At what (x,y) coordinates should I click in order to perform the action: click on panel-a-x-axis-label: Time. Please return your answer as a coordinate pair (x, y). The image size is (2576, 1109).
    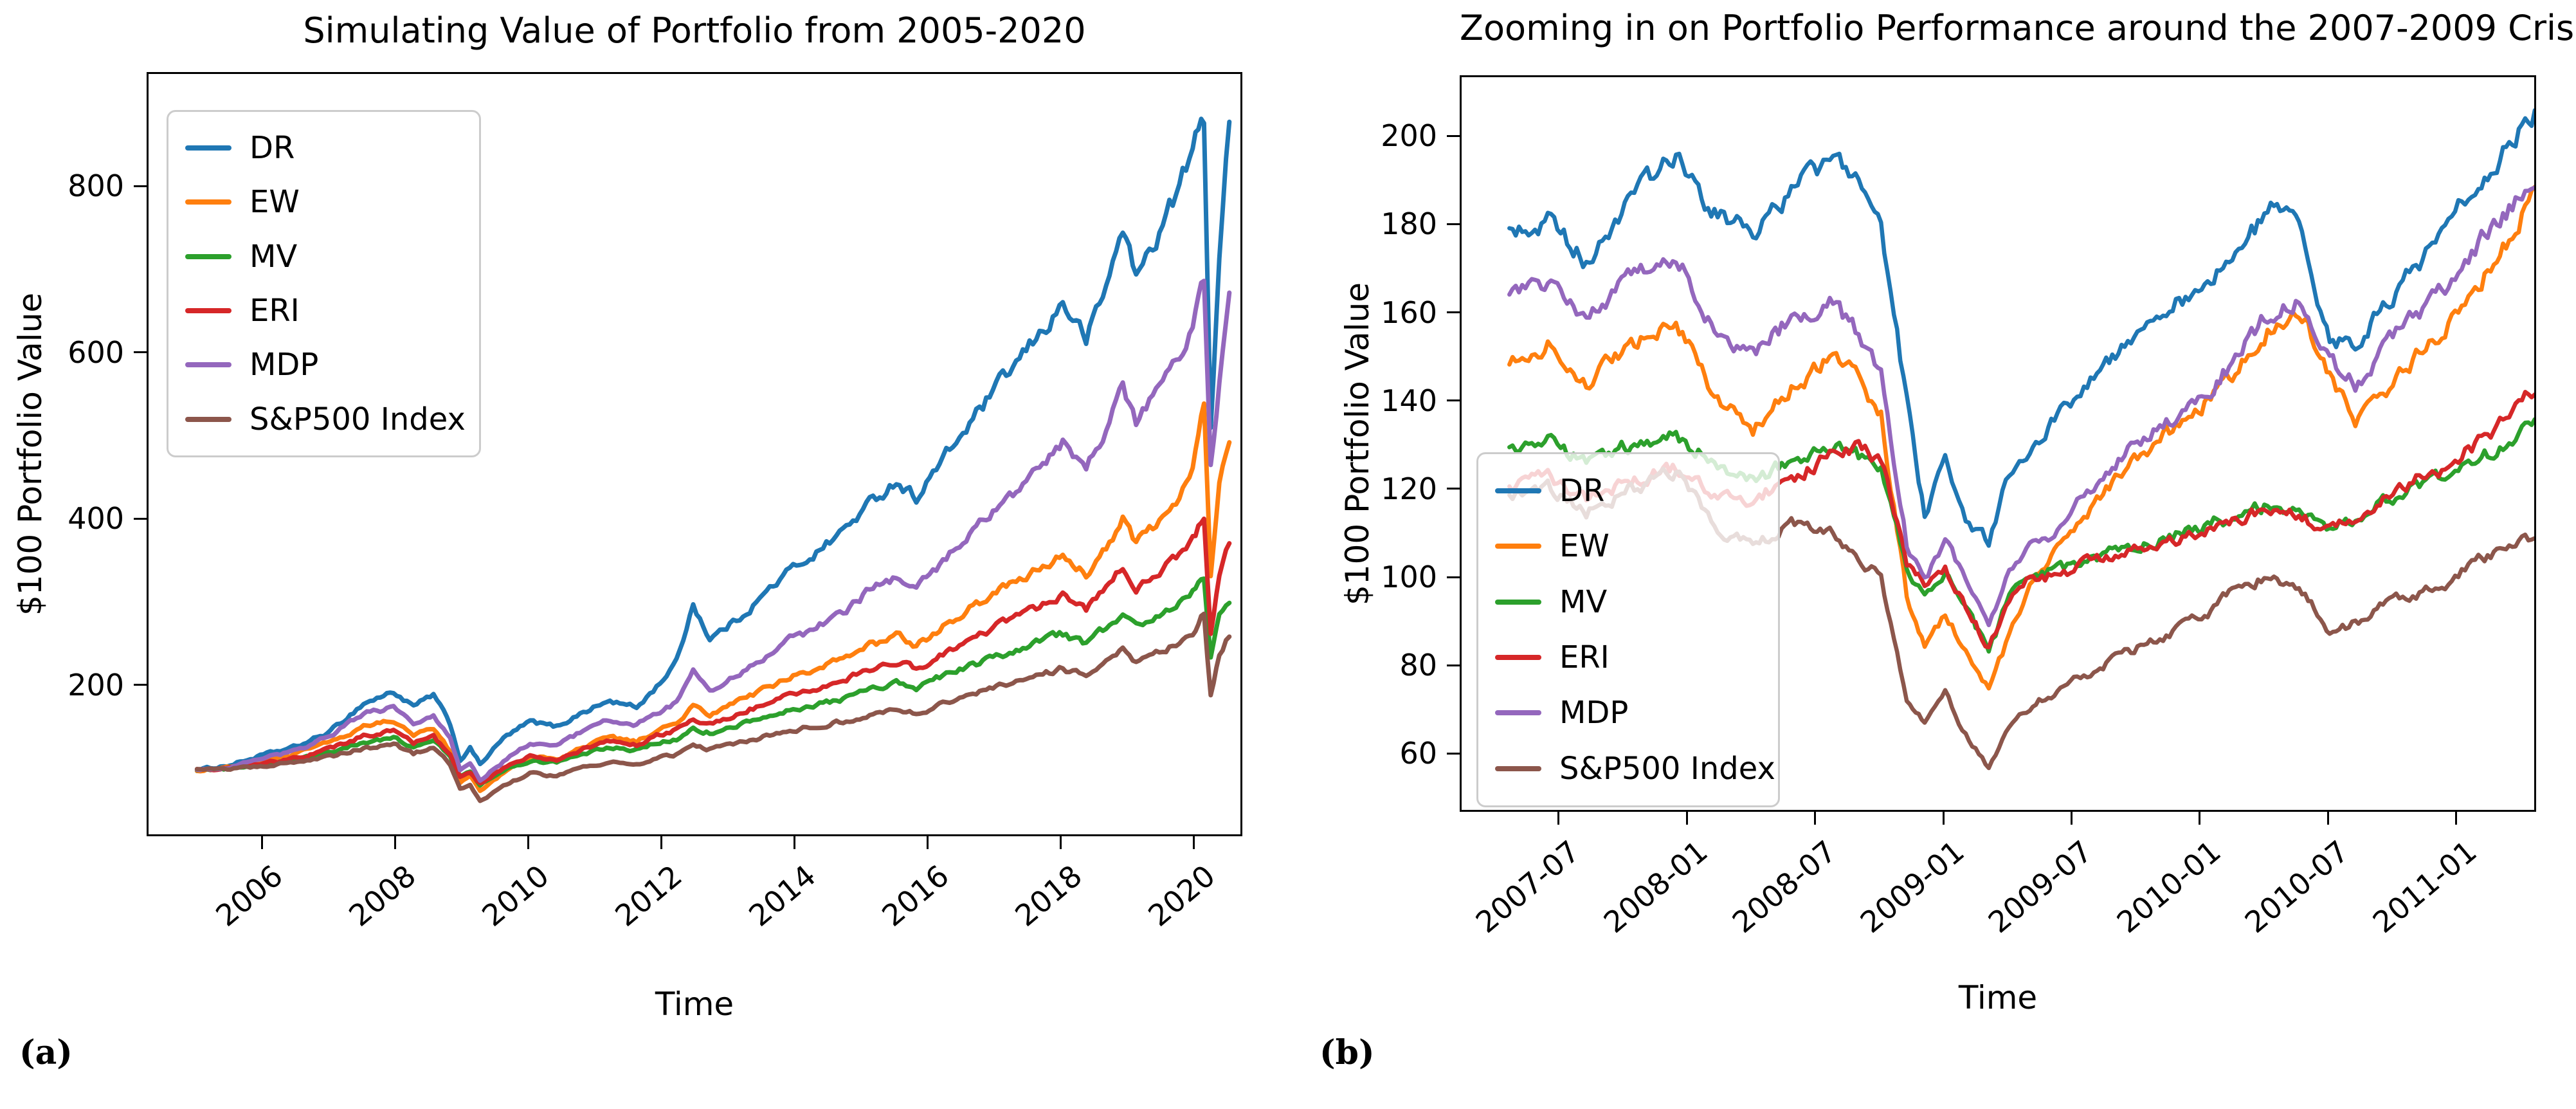
    Looking at the image, I should click on (694, 1004).